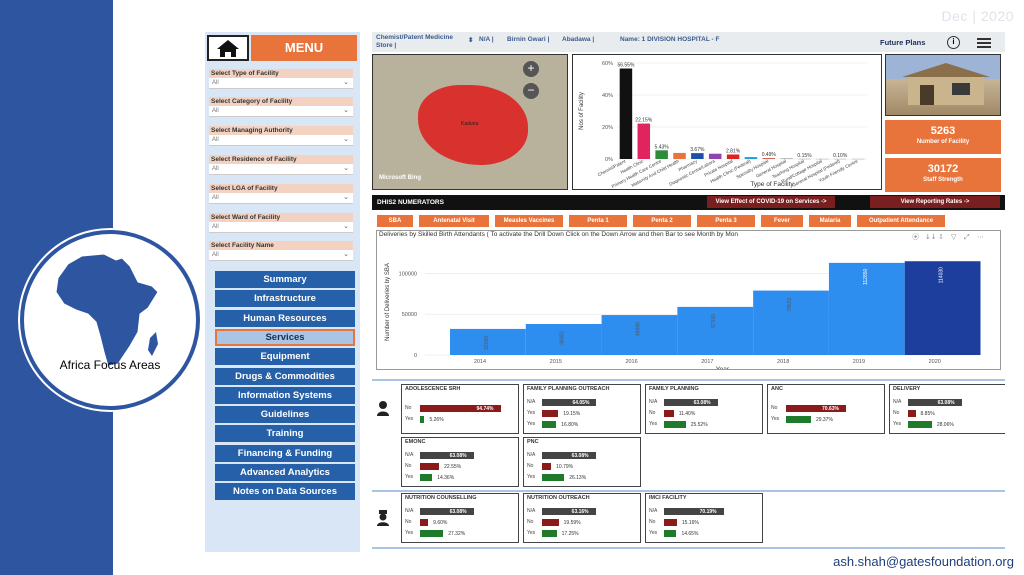 Image resolution: width=1024 pixels, height=575 pixels. Describe the element at coordinates (529, 221) in the screenshot. I see `tab-measles-vaccines: Measles Vaccines` at that location.